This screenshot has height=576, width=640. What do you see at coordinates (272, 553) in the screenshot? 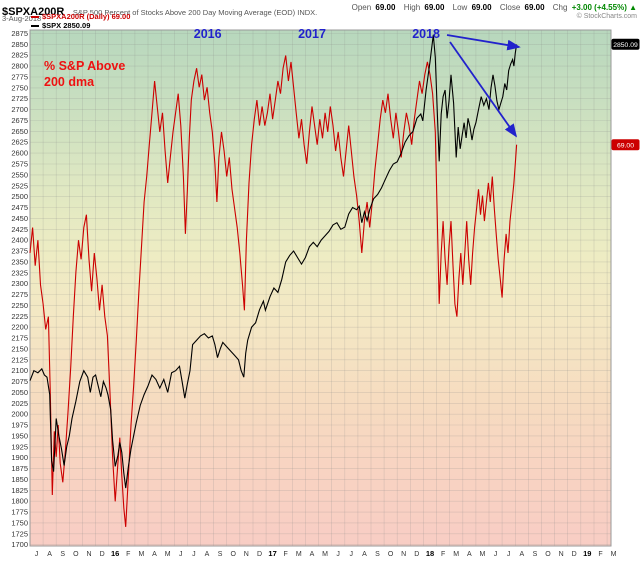
I see `x-tick-year-label: 17` at bounding box center [272, 553].